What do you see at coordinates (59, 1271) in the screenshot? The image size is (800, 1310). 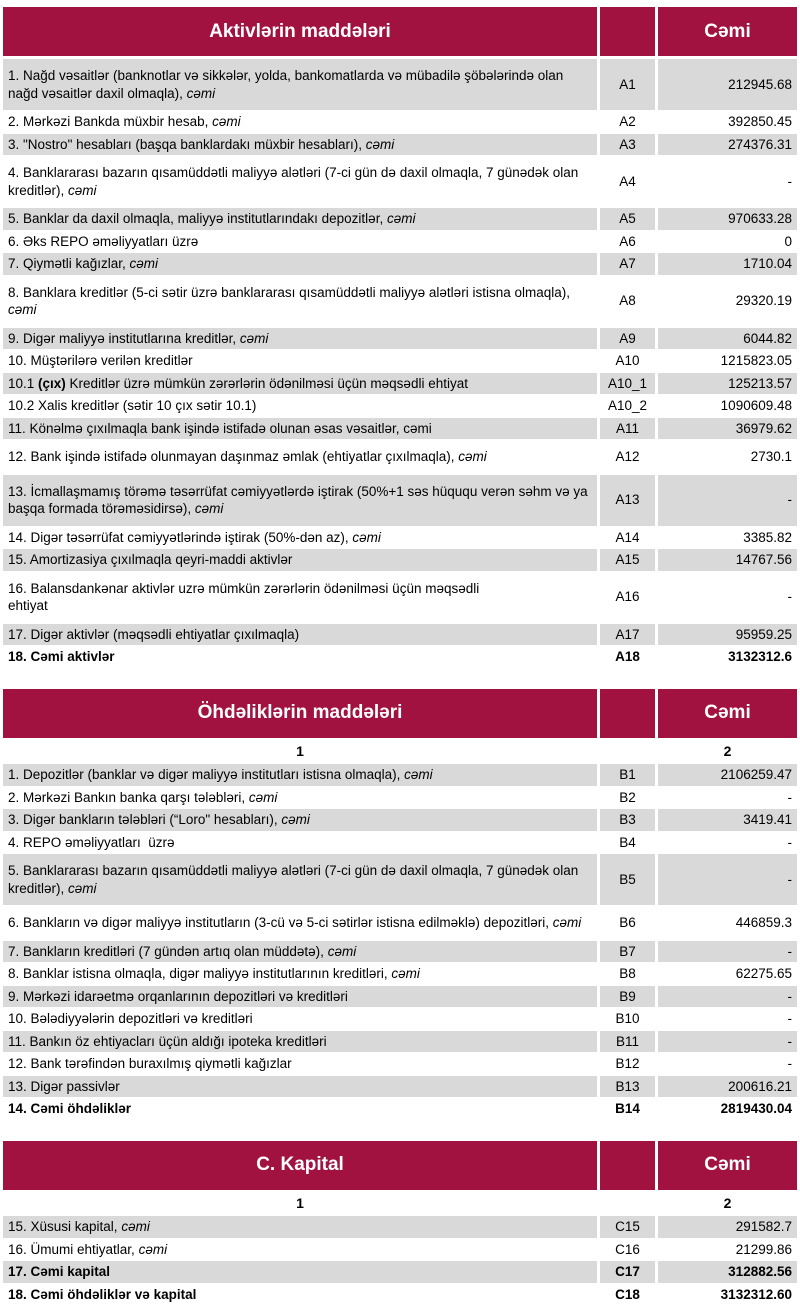 I see `row-label-segment: 17. Cəmi kapital` at bounding box center [59, 1271].